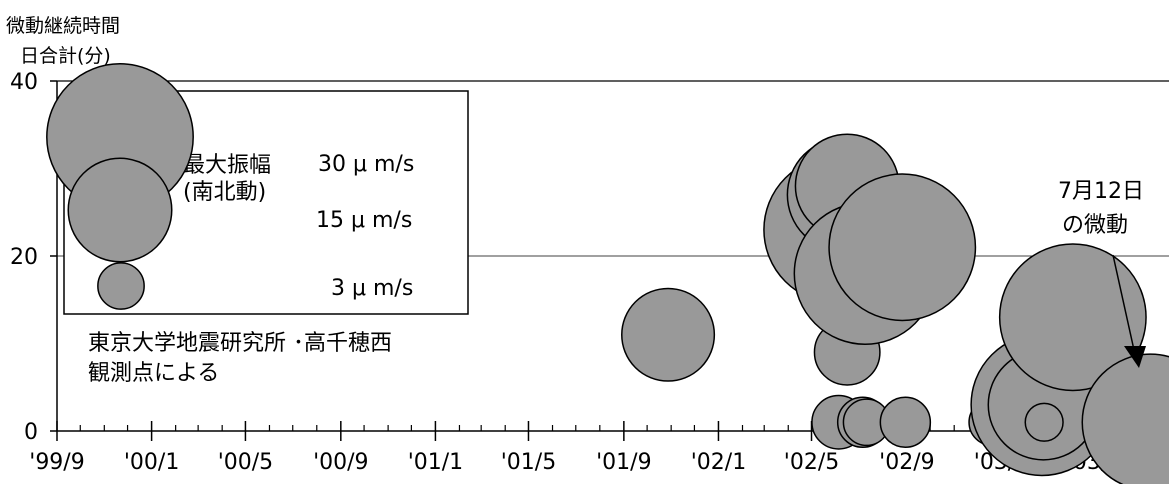  I want to click on x-tick-label-1: '00/1, so click(151, 462).